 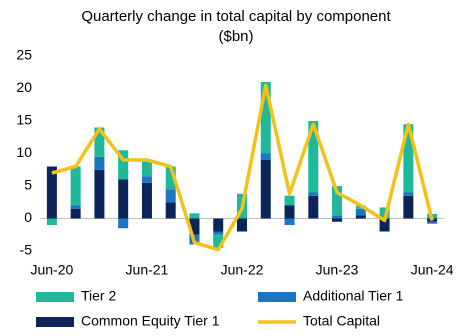 I want to click on y-tick-label: -5, so click(x=26, y=250).